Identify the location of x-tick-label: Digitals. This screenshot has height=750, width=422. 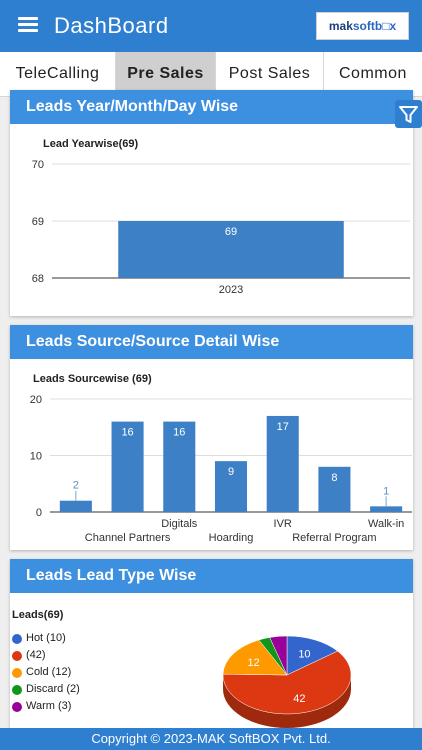
(179, 524).